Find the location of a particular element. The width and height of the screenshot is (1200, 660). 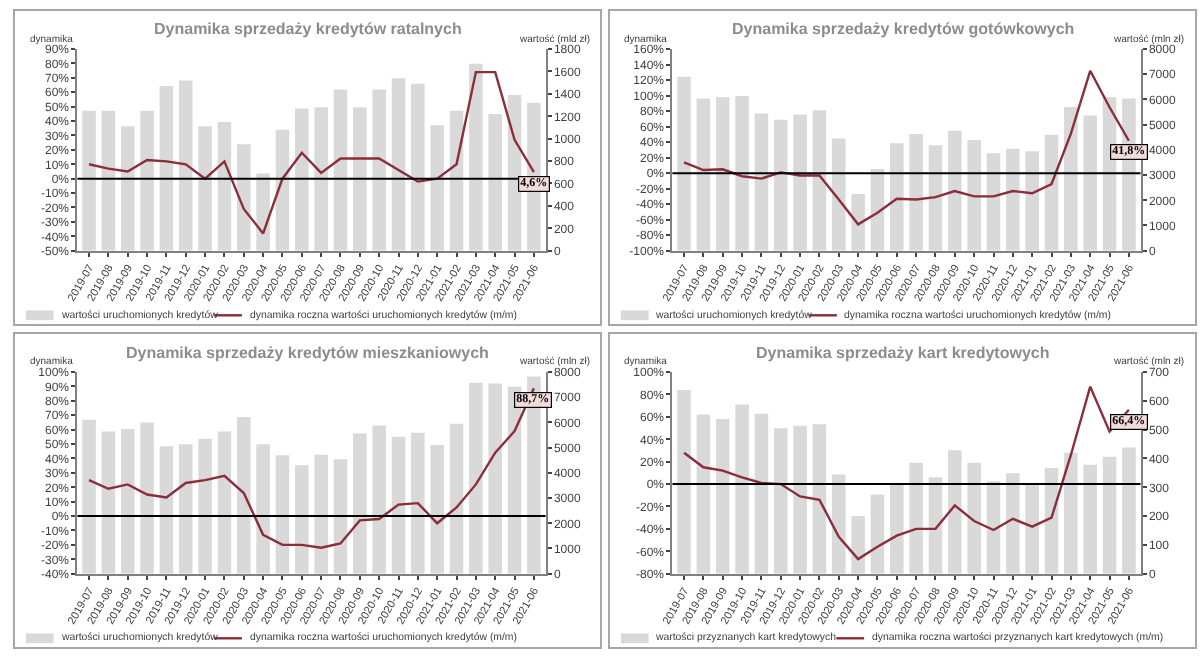

chart-title: Dynamika sprzedaży kart kredytowych is located at coordinates (903, 353).